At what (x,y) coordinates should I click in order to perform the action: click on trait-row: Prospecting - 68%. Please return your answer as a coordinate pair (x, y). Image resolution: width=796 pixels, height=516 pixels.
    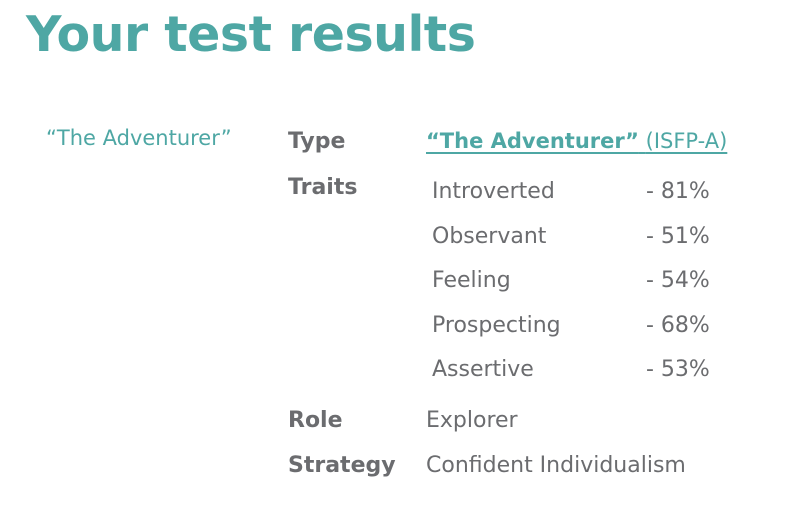
    Looking at the image, I should click on (582, 328).